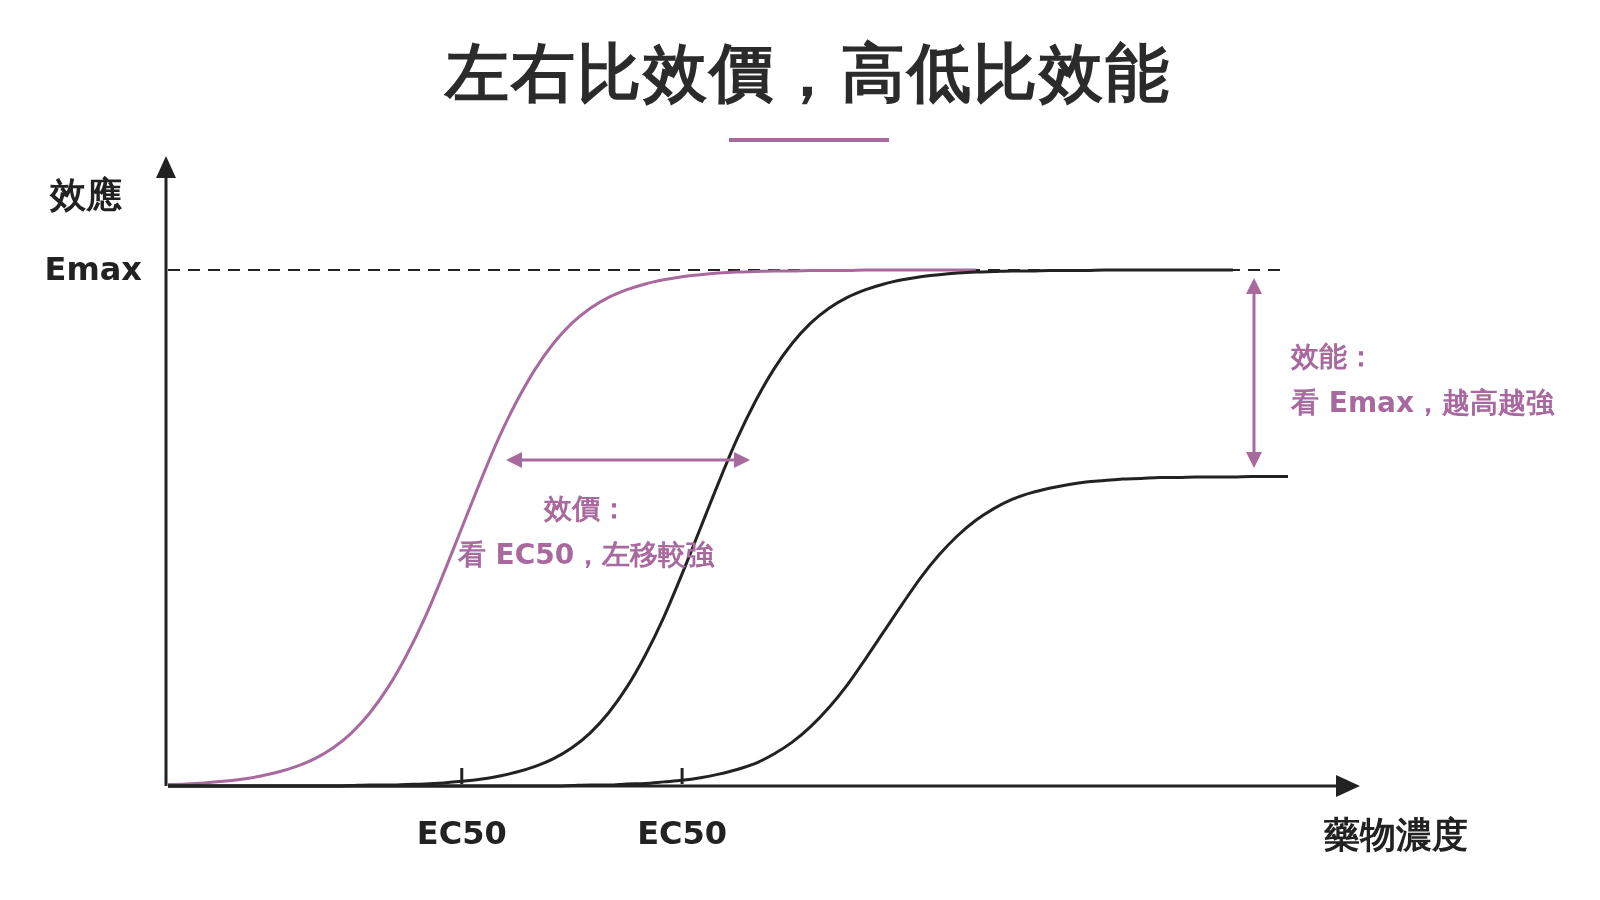 Image resolution: width=1600 pixels, height=900 pixels. I want to click on text: 看 Emax，越高越強, so click(1423, 403).